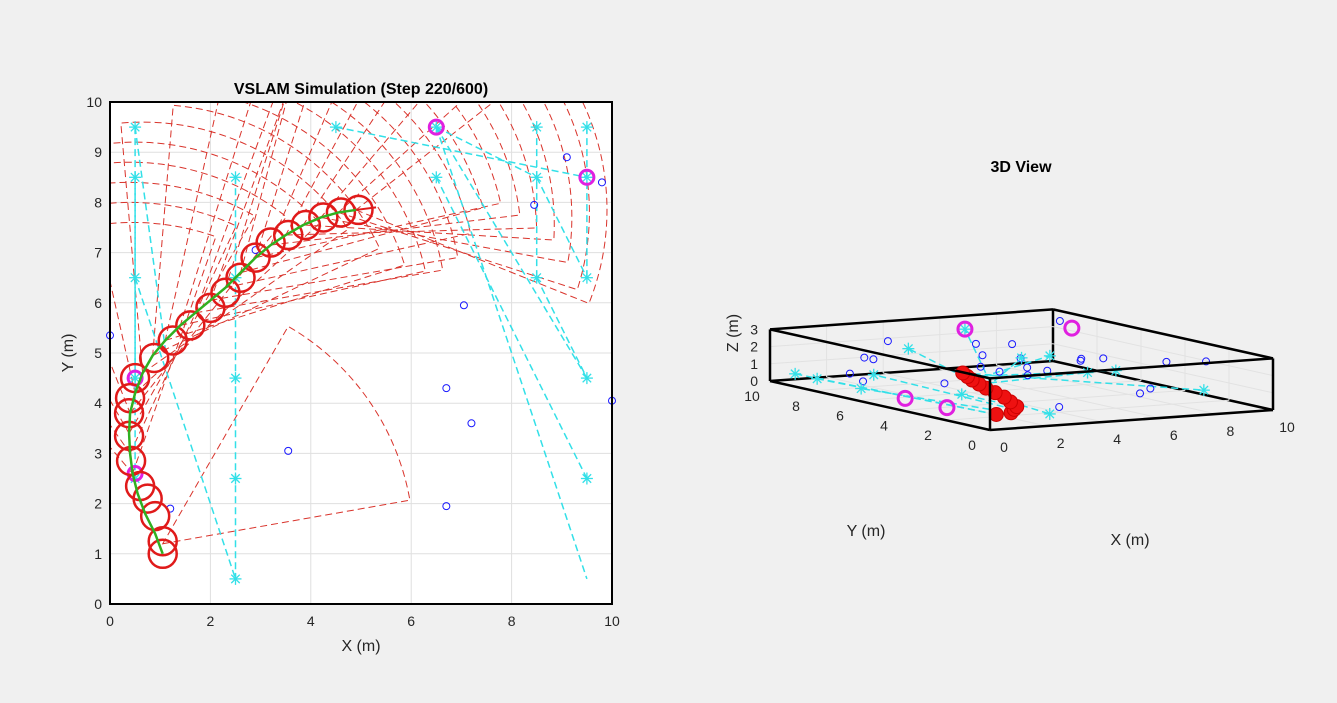 This screenshot has height=703, width=1337. Describe the element at coordinates (98, 403) in the screenshot. I see `y-tick-label: 4` at that location.